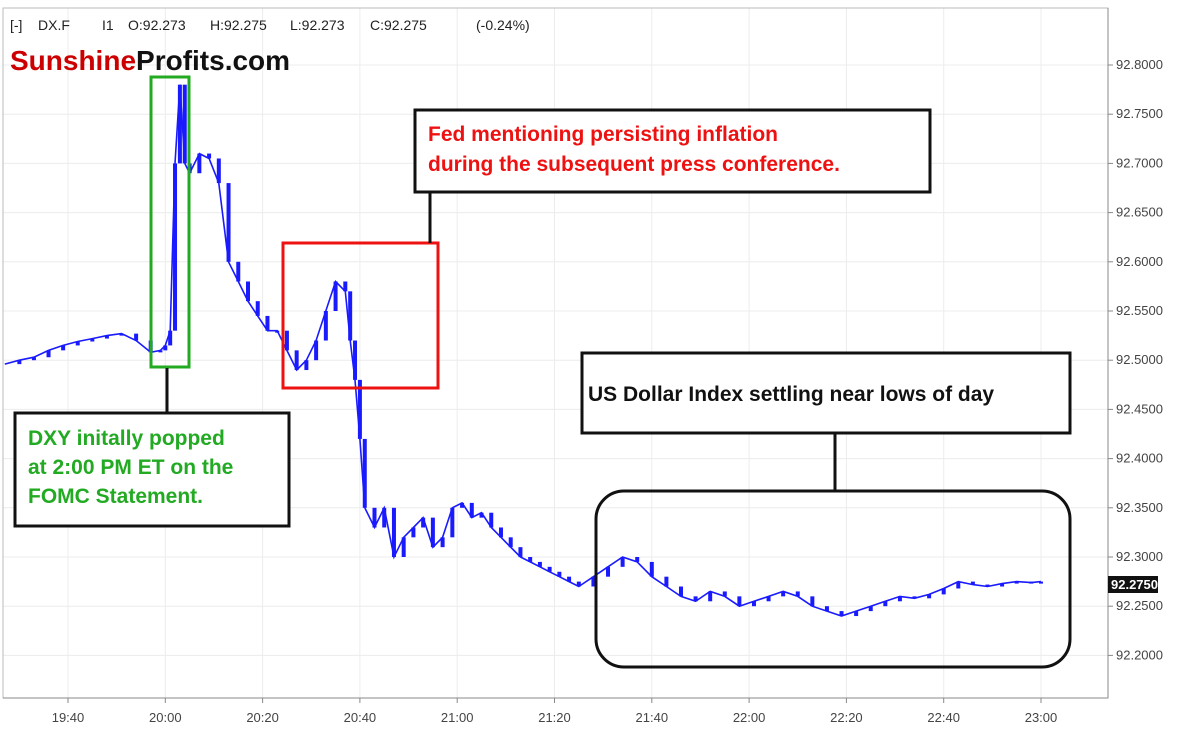 The height and width of the screenshot is (753, 1200). Describe the element at coordinates (262, 717) in the screenshot. I see `x-tick-label: 20:20` at that location.